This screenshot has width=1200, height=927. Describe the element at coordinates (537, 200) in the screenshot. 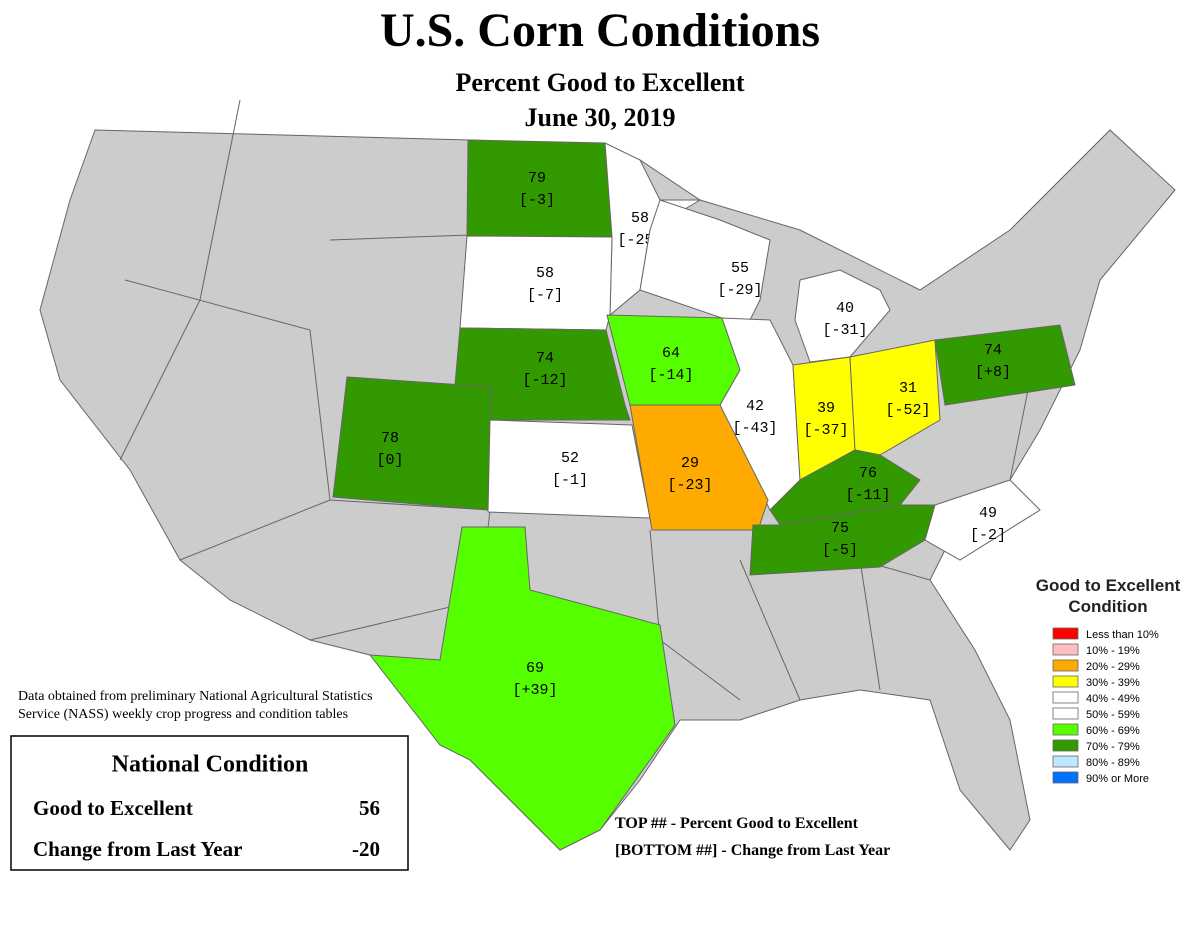

I see `state-change: [-3]` at that location.